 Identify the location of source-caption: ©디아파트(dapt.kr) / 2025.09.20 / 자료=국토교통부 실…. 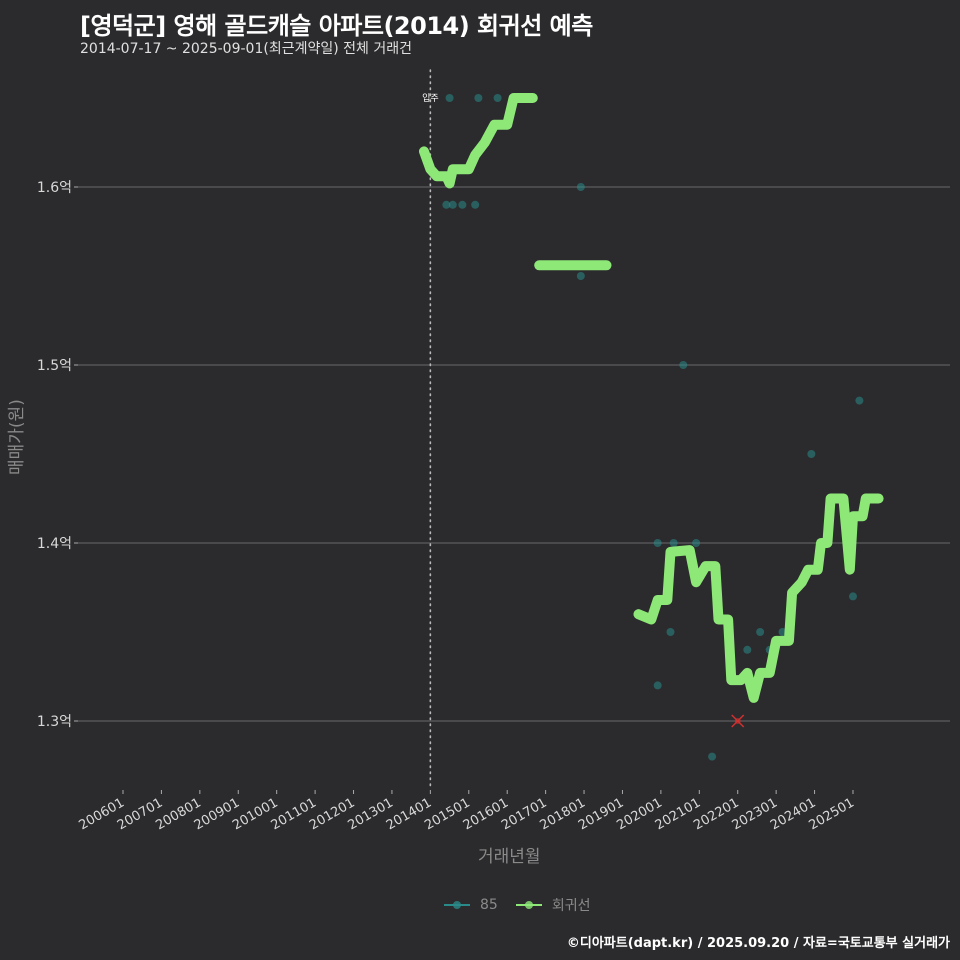
(758, 943).